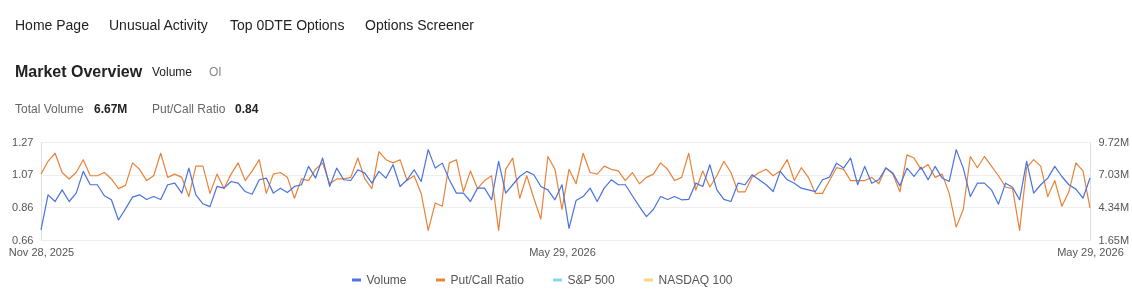 This screenshot has height=296, width=1132. What do you see at coordinates (23, 174) in the screenshot?
I see `y-tick-label: 1.07` at bounding box center [23, 174].